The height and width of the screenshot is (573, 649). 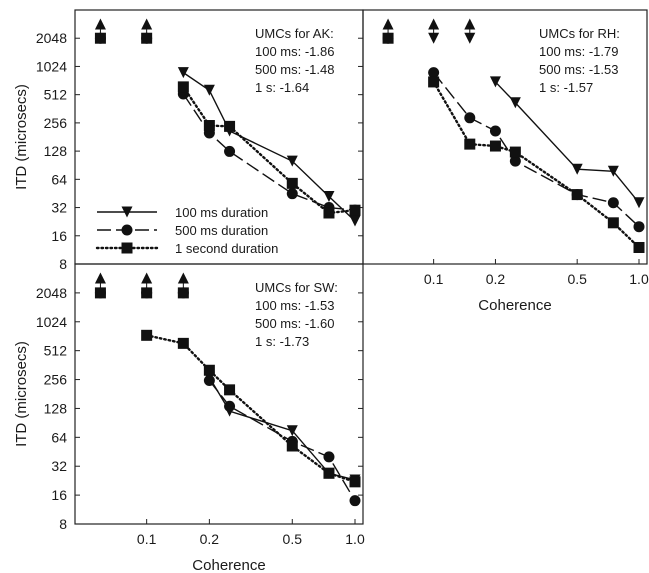 I want to click on umc-annotation-line: 500 ms: -1.53, so click(x=579, y=69).